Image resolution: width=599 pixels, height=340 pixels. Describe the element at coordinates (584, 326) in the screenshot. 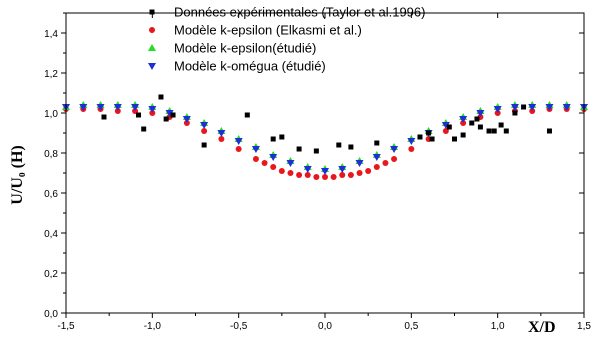

I see `x-tick-label: 1,5` at that location.